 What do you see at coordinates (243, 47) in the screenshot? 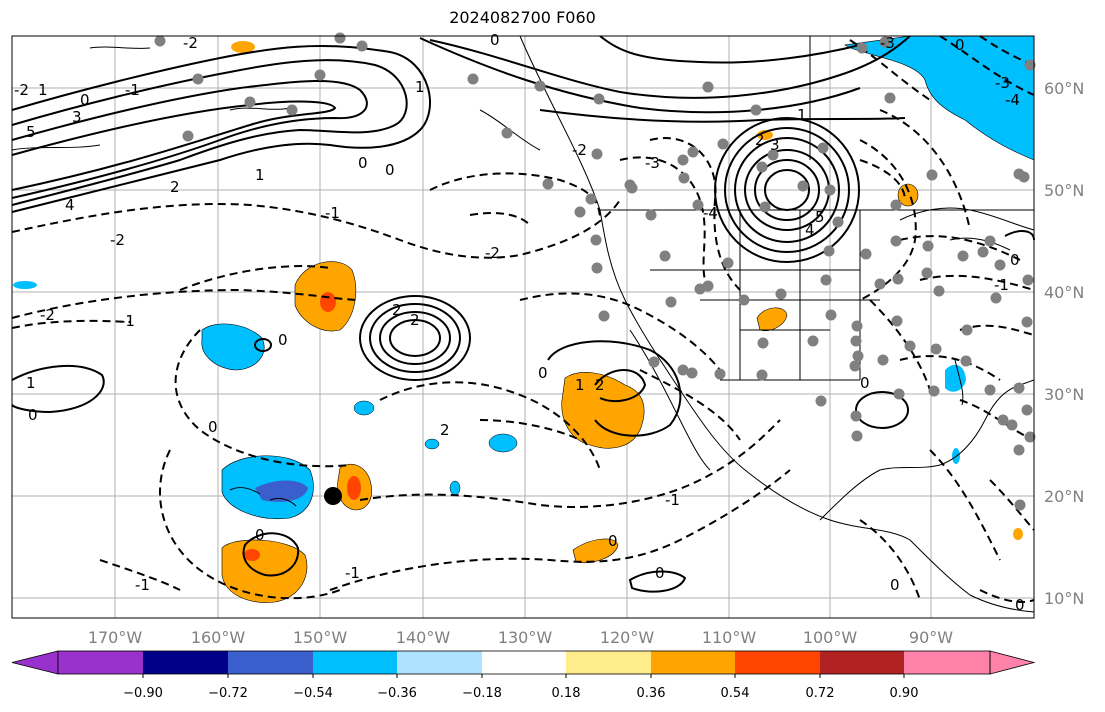
I see `shade-orange-top` at bounding box center [243, 47].